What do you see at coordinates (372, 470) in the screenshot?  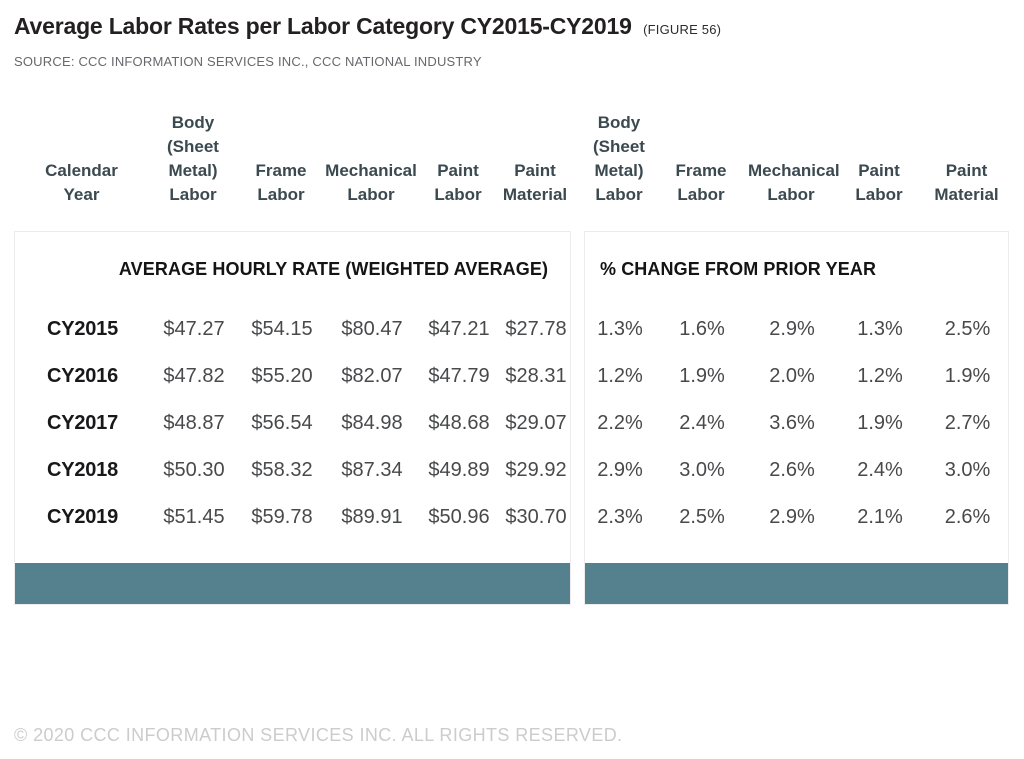 I see `rate-value: $87.34` at bounding box center [372, 470].